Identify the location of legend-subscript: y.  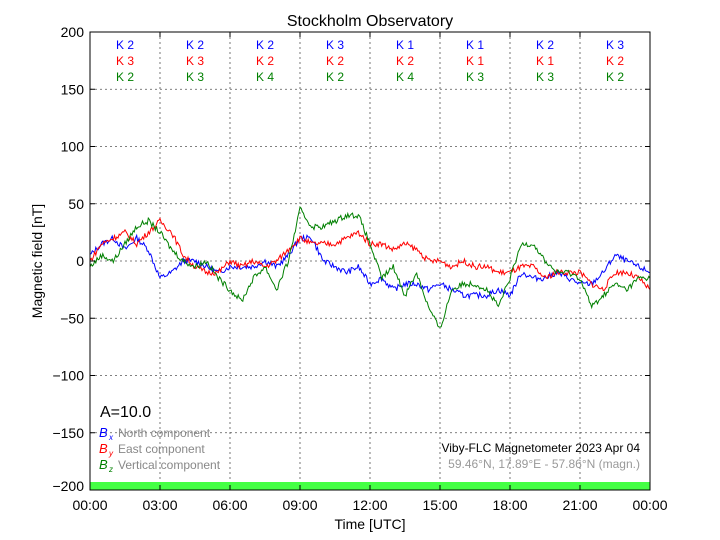
(111, 453).